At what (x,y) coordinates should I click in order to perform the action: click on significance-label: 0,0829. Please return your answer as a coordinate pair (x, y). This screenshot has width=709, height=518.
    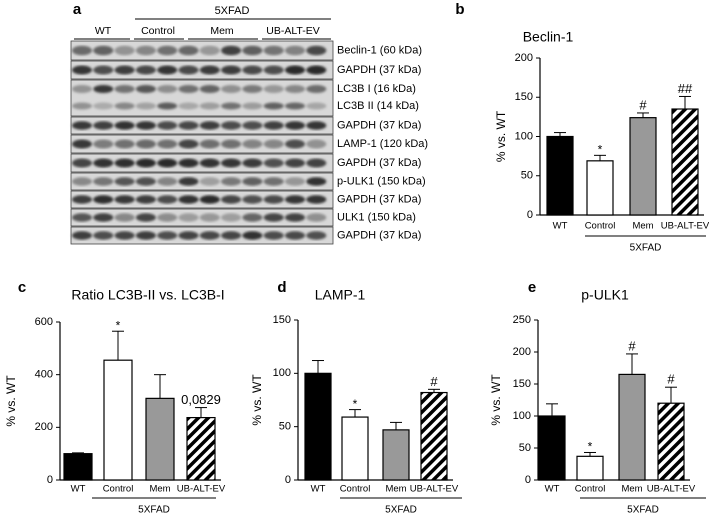
    Looking at the image, I should click on (201, 399).